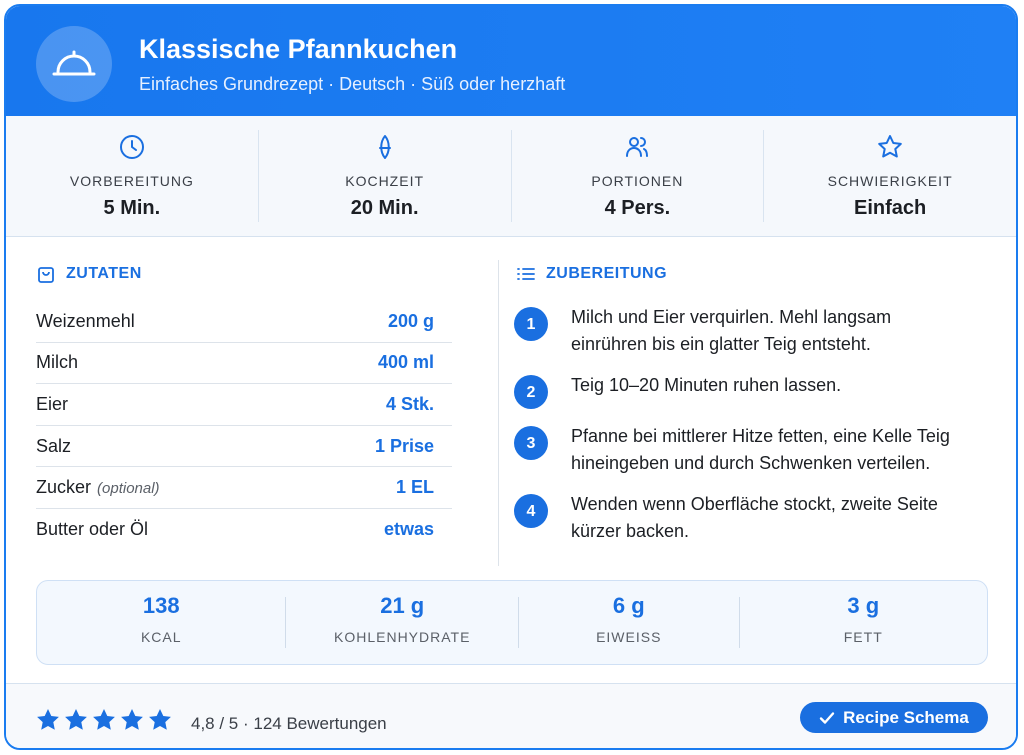 This screenshot has width=1024, height=755. Describe the element at coordinates (531, 511) in the screenshot. I see `step-number: 4` at that location.